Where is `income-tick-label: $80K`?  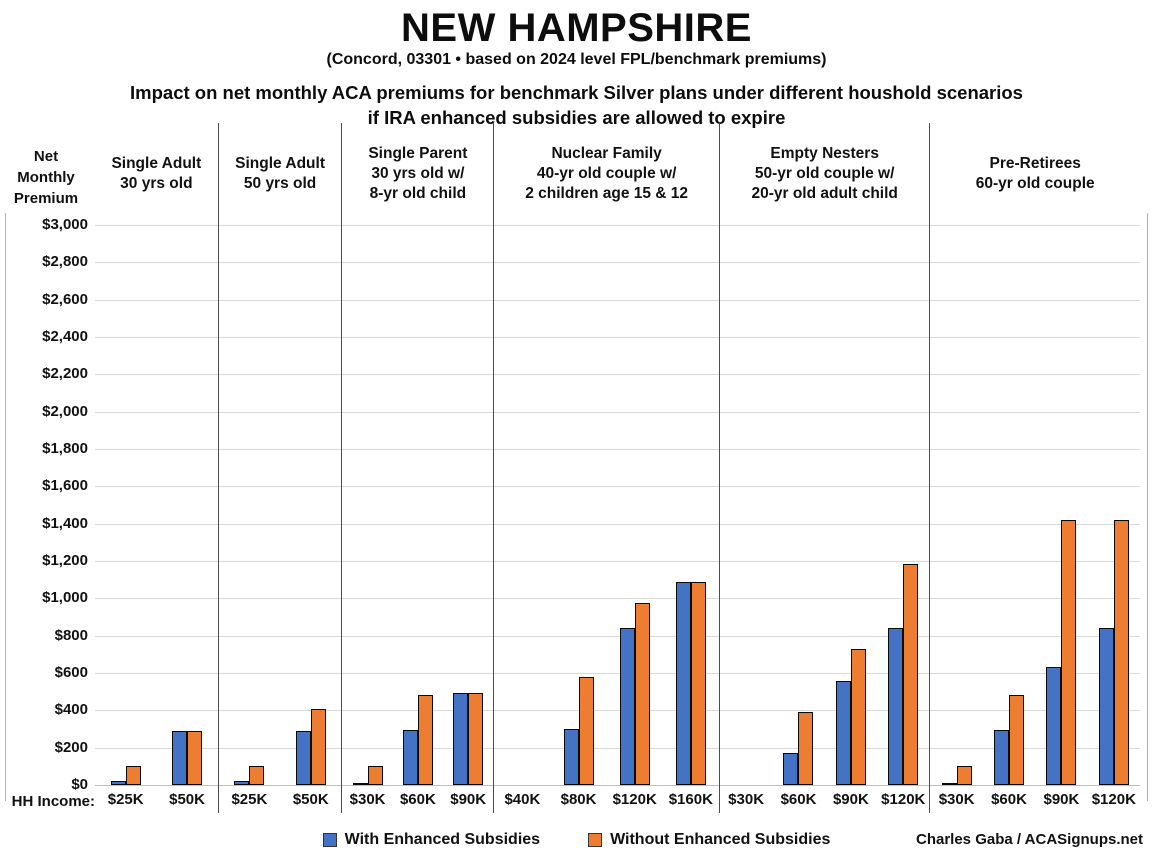
income-tick-label: $80K is located at coordinates (578, 799).